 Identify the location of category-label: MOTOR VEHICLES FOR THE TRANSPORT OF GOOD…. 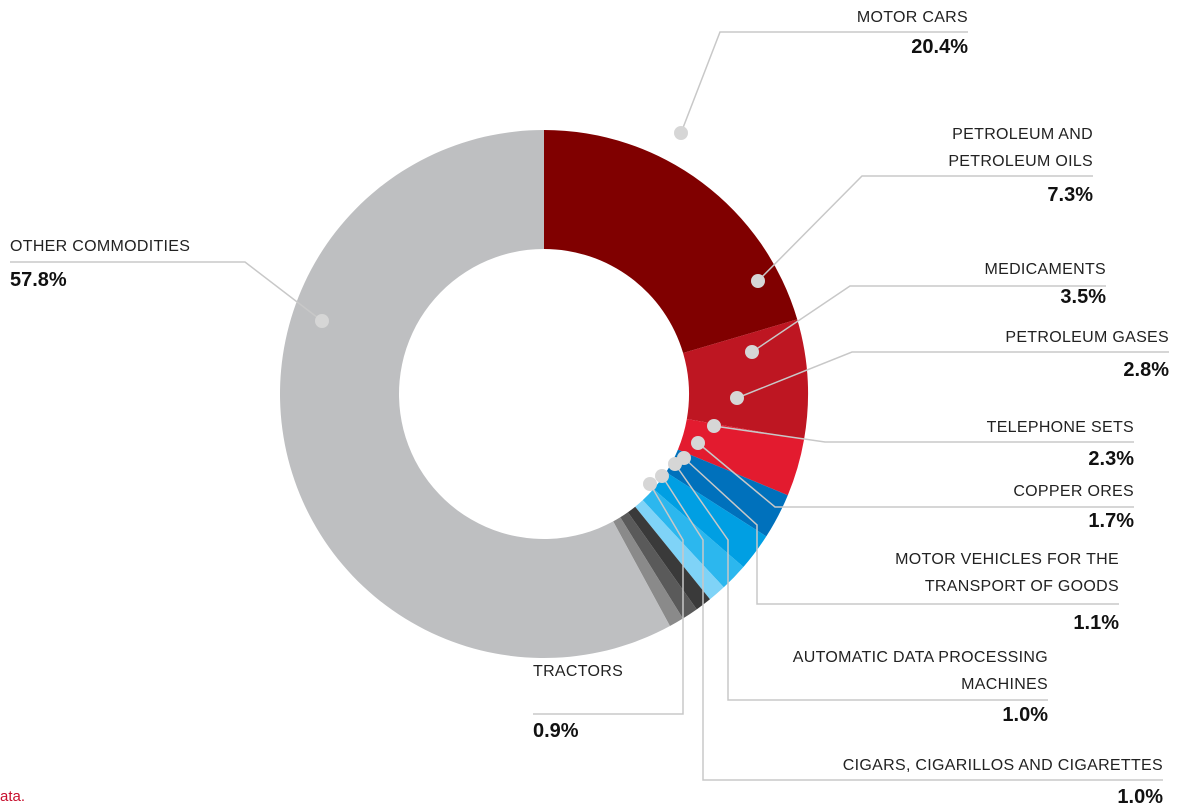
(1007, 573).